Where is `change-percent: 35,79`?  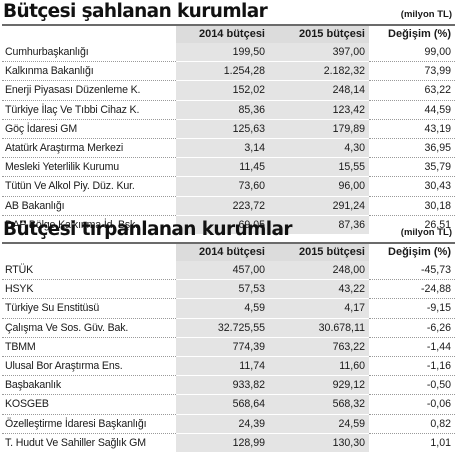 change-percent: 35,79 is located at coordinates (412, 167).